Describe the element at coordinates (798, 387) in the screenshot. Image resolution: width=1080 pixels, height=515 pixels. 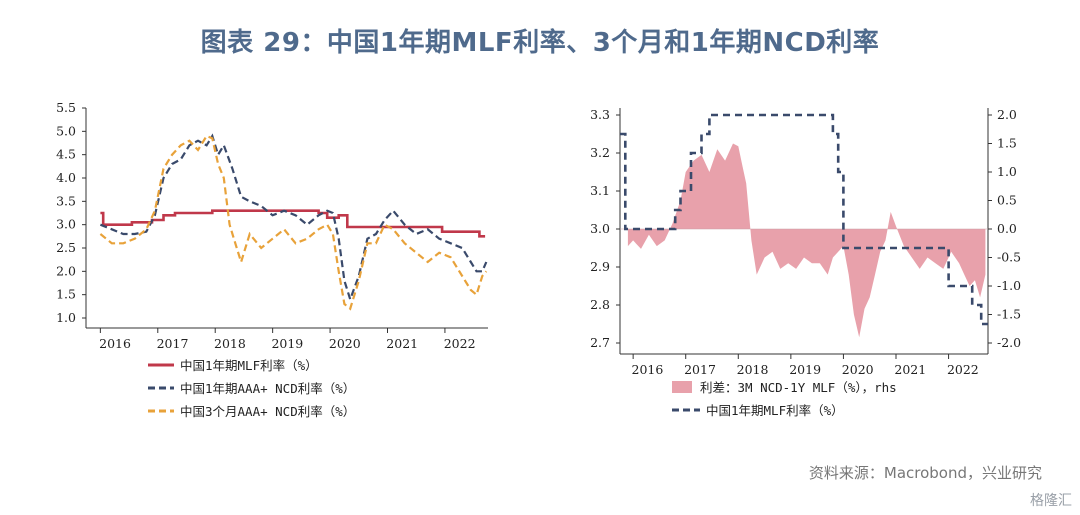
I see `right-legend-label-0: 利差：3M NCD-1Y MLF（%），rhs` at that location.